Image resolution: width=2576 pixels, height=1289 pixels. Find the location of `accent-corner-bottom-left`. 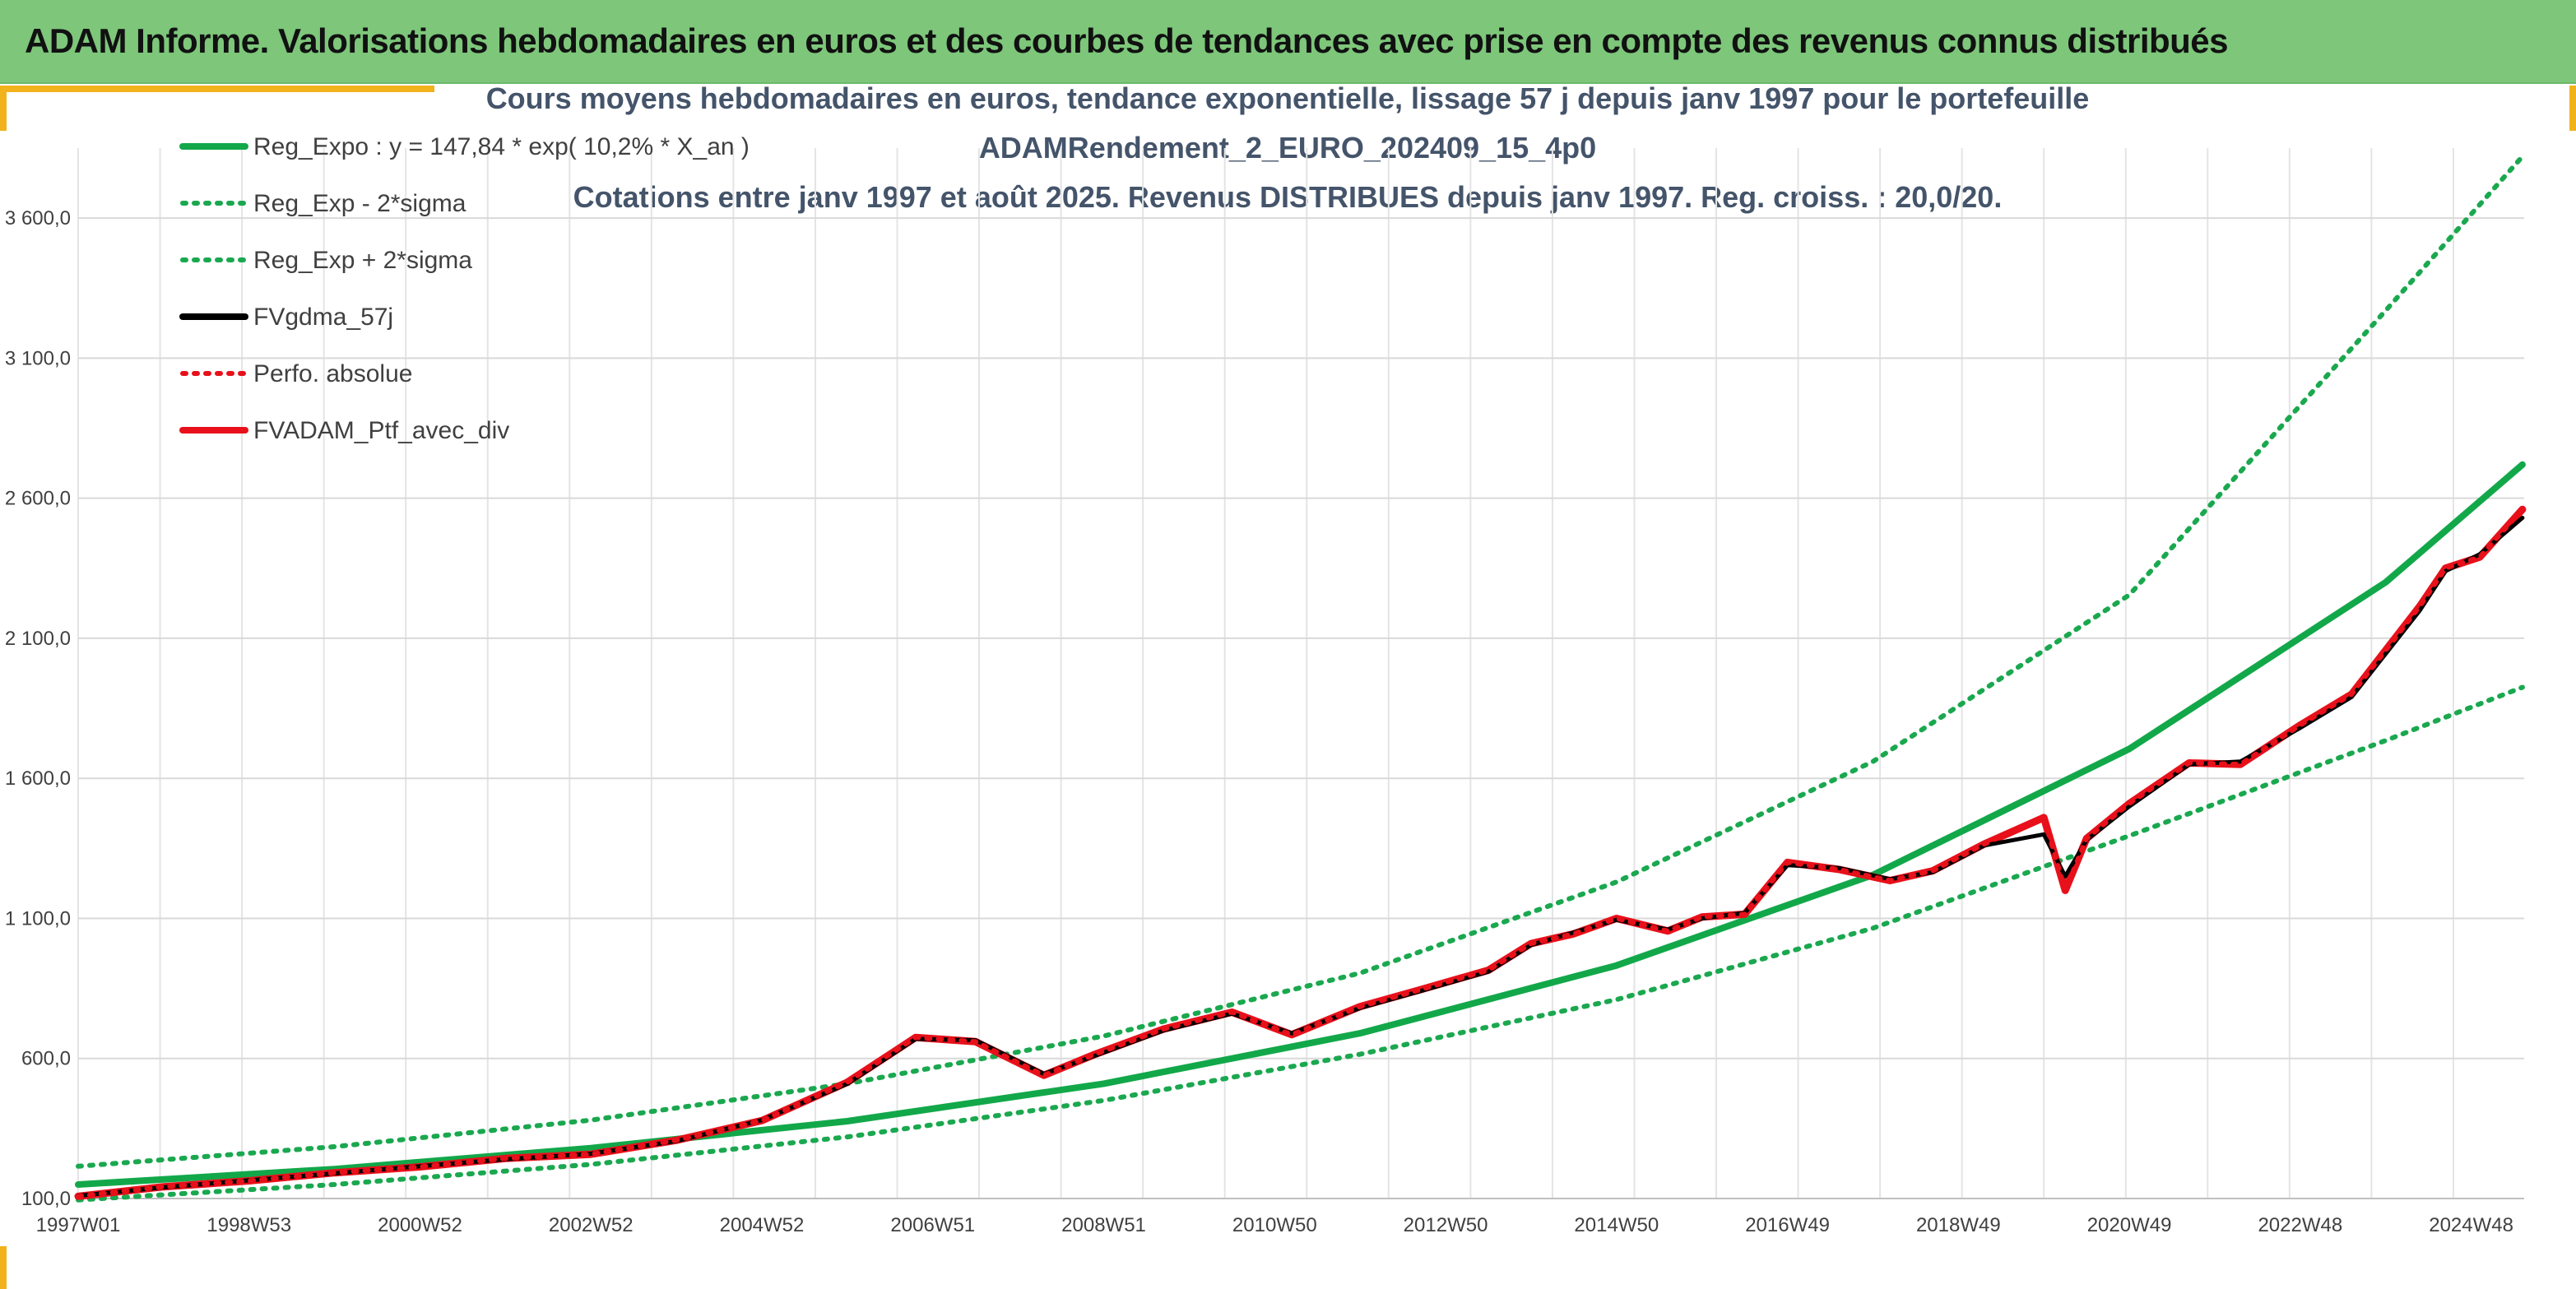

accent-corner-bottom-left is located at coordinates (3, 1267).